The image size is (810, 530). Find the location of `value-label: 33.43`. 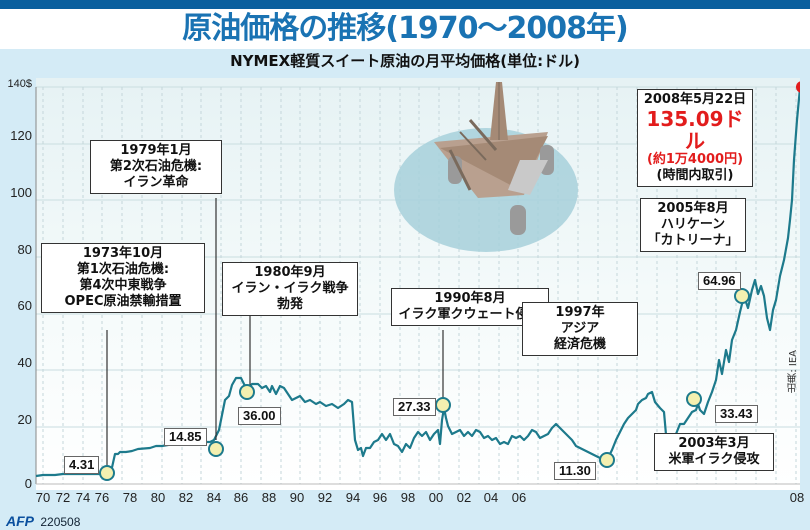

value-label: 33.43 is located at coordinates (736, 414).